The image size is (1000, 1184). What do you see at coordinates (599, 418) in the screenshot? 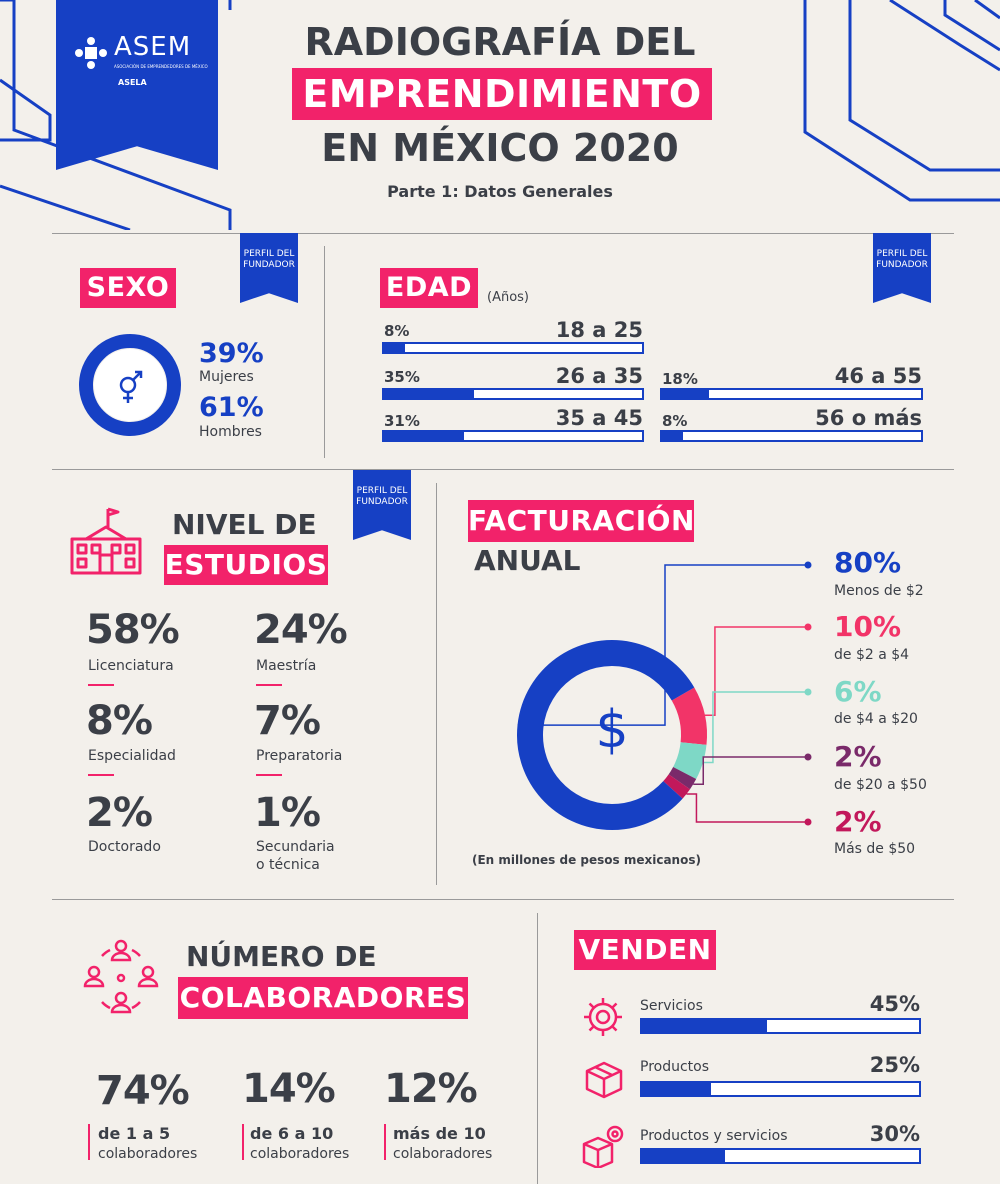
I see `edad-range-3: 35 a 45` at bounding box center [599, 418].